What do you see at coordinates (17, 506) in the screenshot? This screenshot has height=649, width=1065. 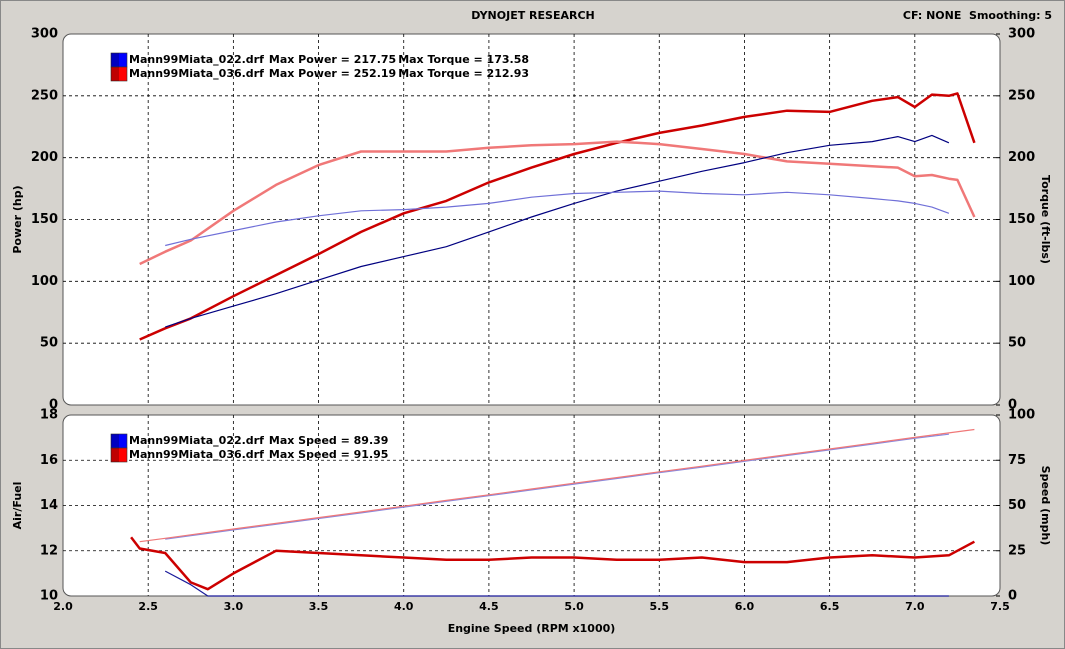 I see `y-axis-label: Air/Fuel` at bounding box center [17, 506].